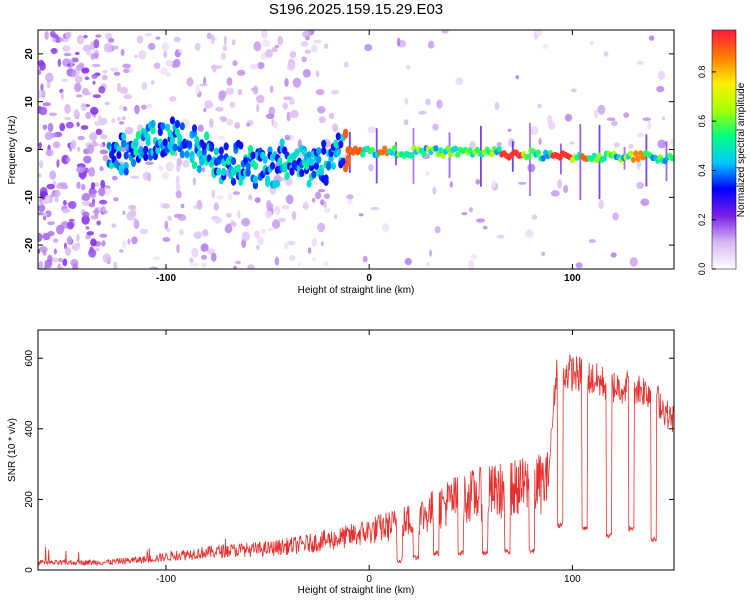  I want to click on colorbar-tick-label: 0.4, so click(702, 170).